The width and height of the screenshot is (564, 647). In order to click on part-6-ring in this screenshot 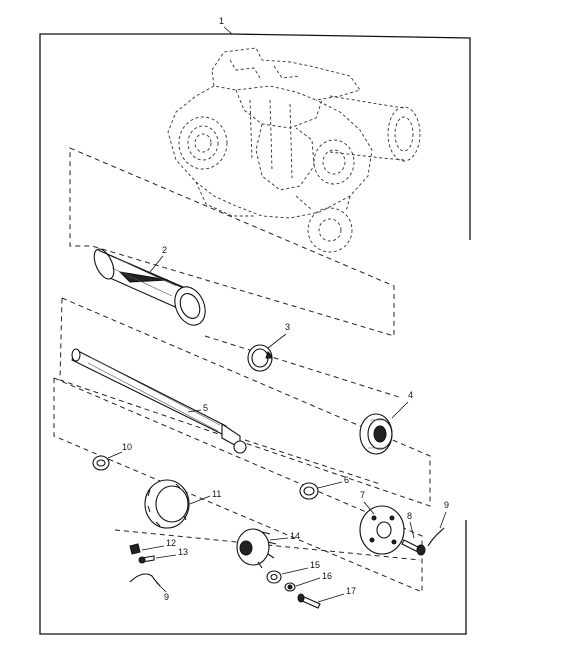, I will do `click(309, 491)`.